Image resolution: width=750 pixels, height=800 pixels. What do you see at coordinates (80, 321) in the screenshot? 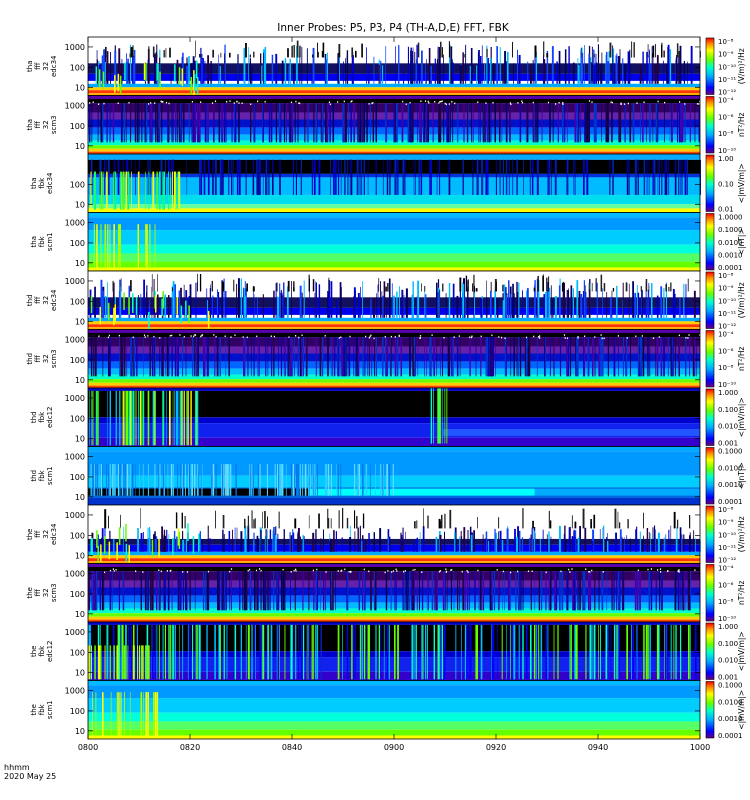
I see `y-tick-label: 10` at bounding box center [80, 321].